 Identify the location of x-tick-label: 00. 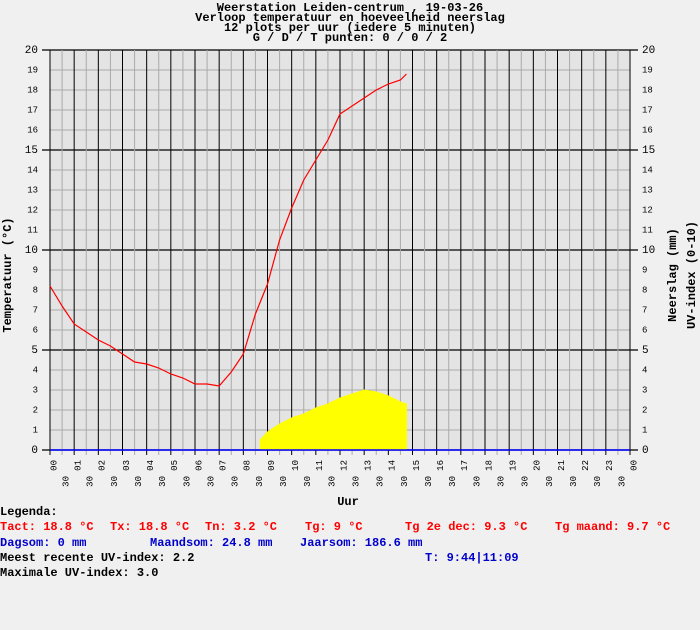
(54, 465).